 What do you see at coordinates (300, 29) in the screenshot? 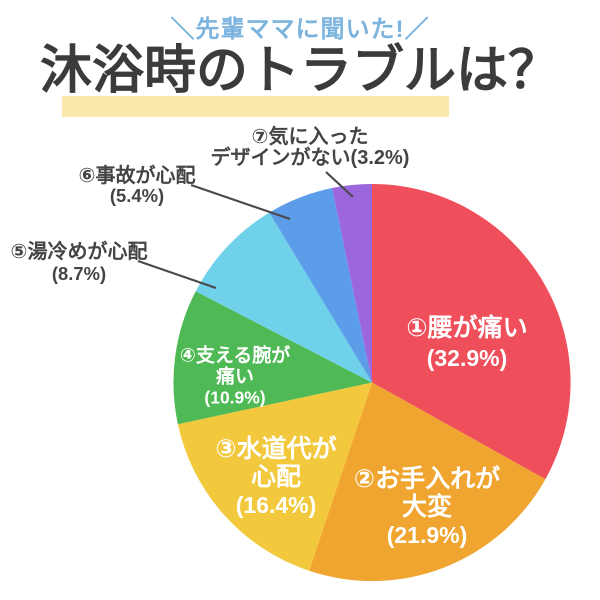
I see `tagline: ＼先輩ママに聞いた!／` at bounding box center [300, 29].